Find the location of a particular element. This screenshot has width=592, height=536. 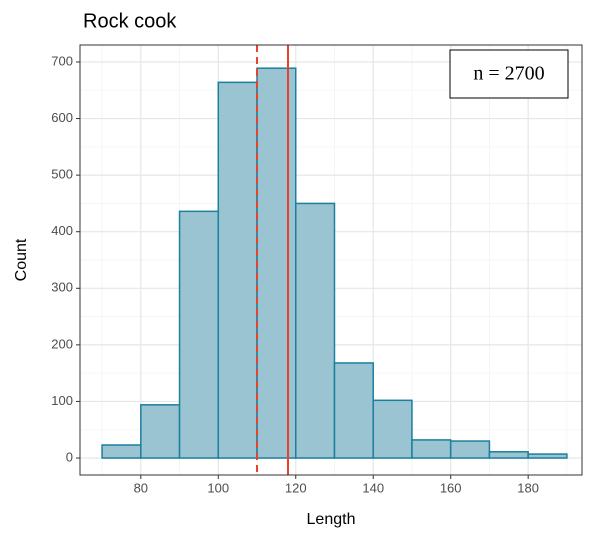

x-tick-label: 100 is located at coordinates (218, 487).